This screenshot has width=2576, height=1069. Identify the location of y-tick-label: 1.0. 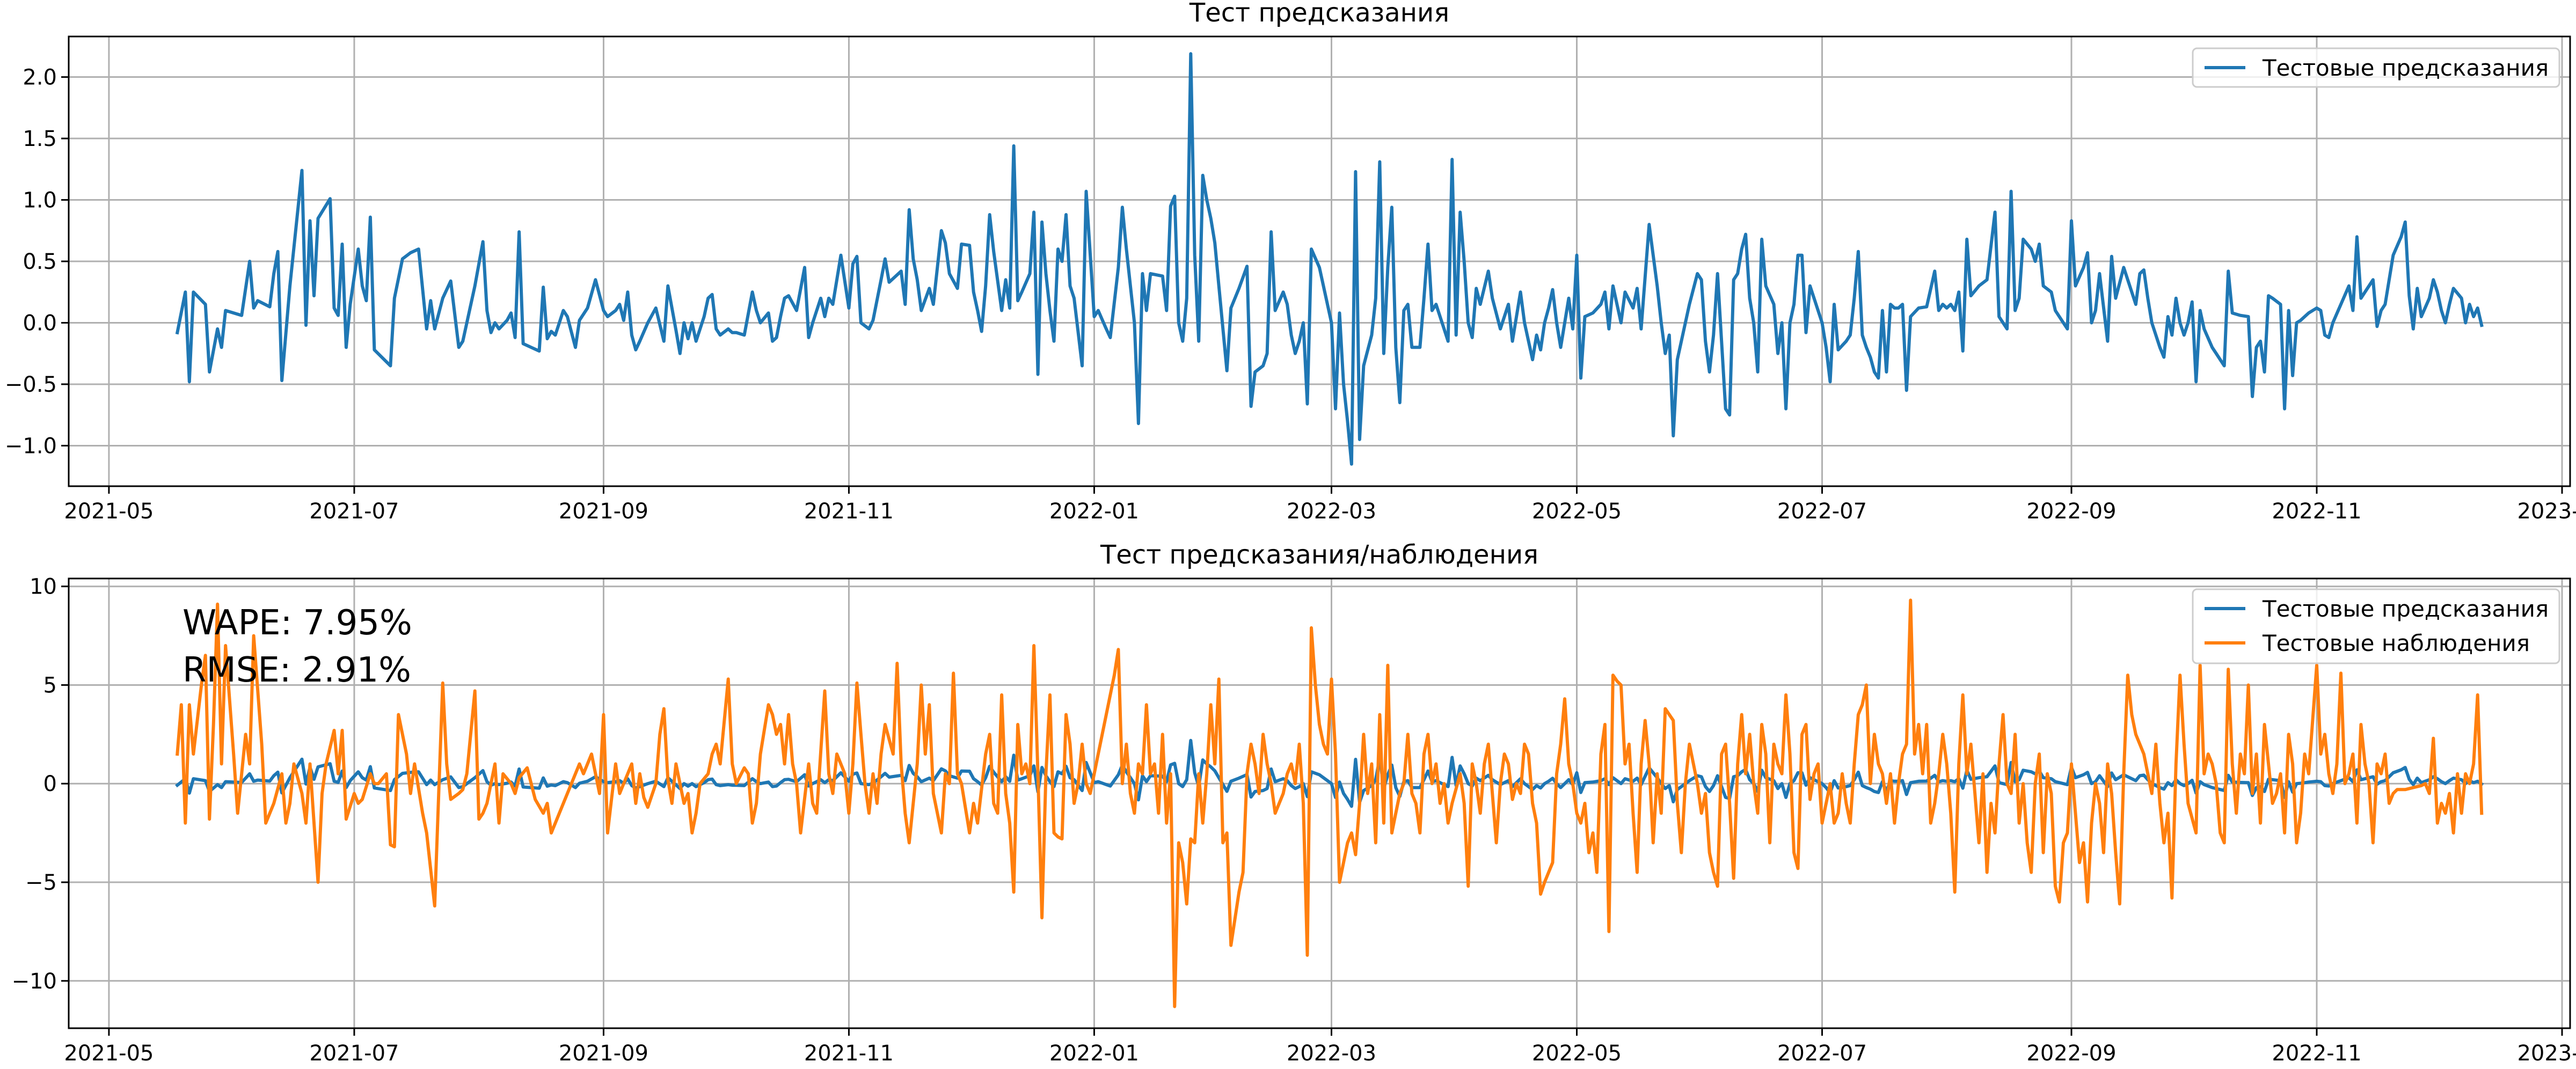
(40, 200).